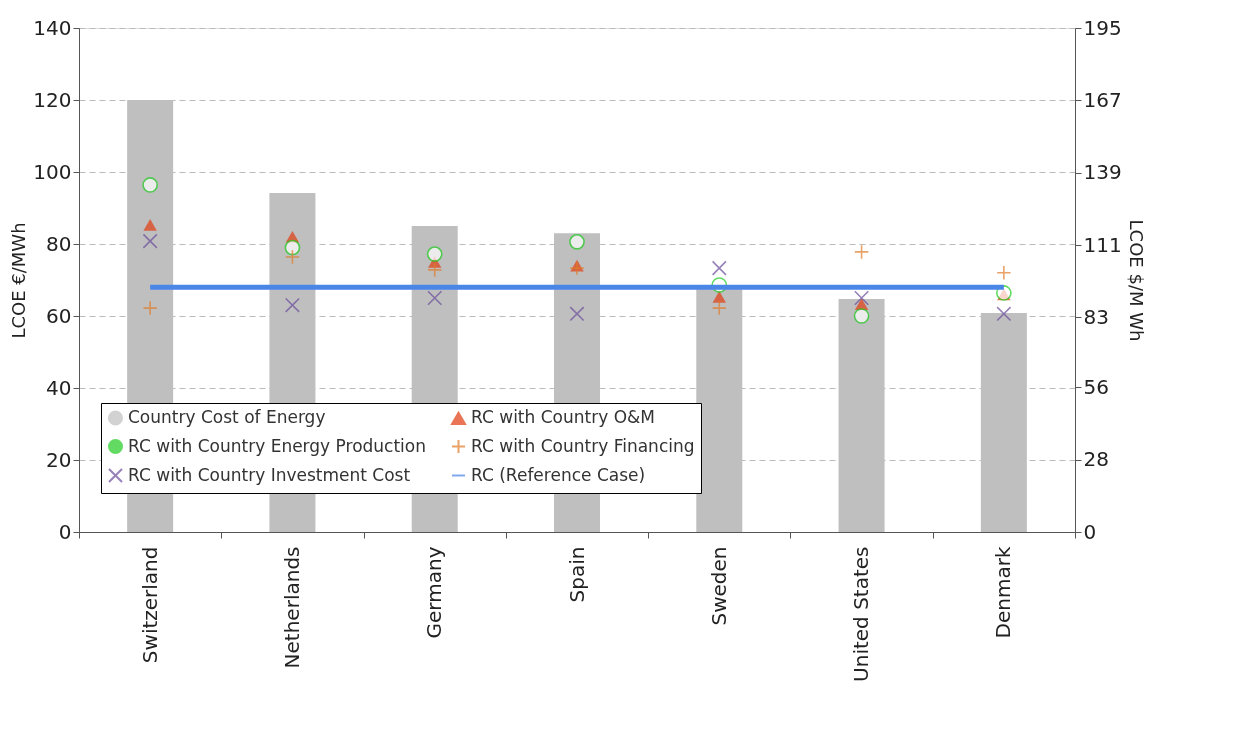 The image size is (1252, 740). I want to click on y-tick-label: 20, so click(59, 459).